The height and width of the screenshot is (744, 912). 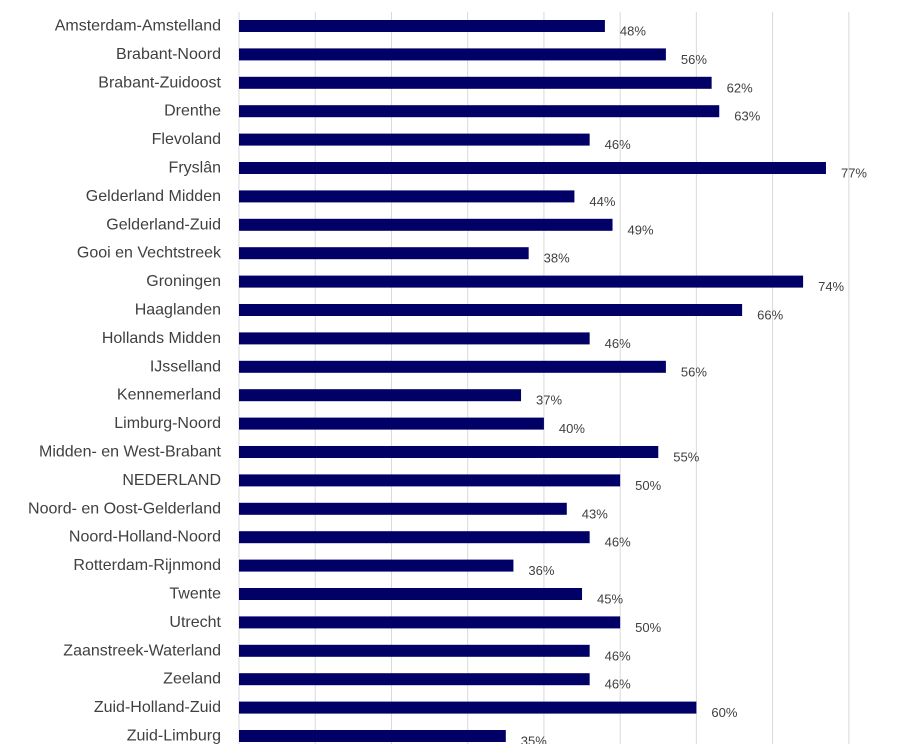 What do you see at coordinates (602, 201) in the screenshot?
I see `value-label: 44%` at bounding box center [602, 201].